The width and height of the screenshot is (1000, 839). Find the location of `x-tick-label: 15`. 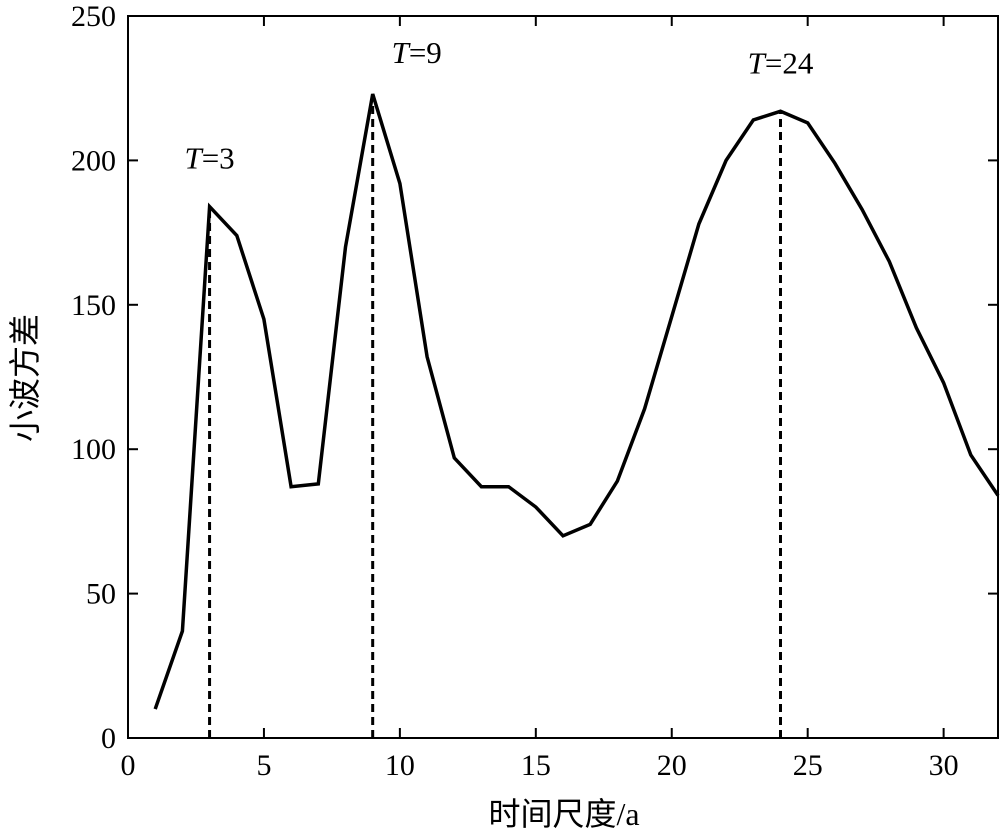

x-tick-label: 15 is located at coordinates (536, 765).